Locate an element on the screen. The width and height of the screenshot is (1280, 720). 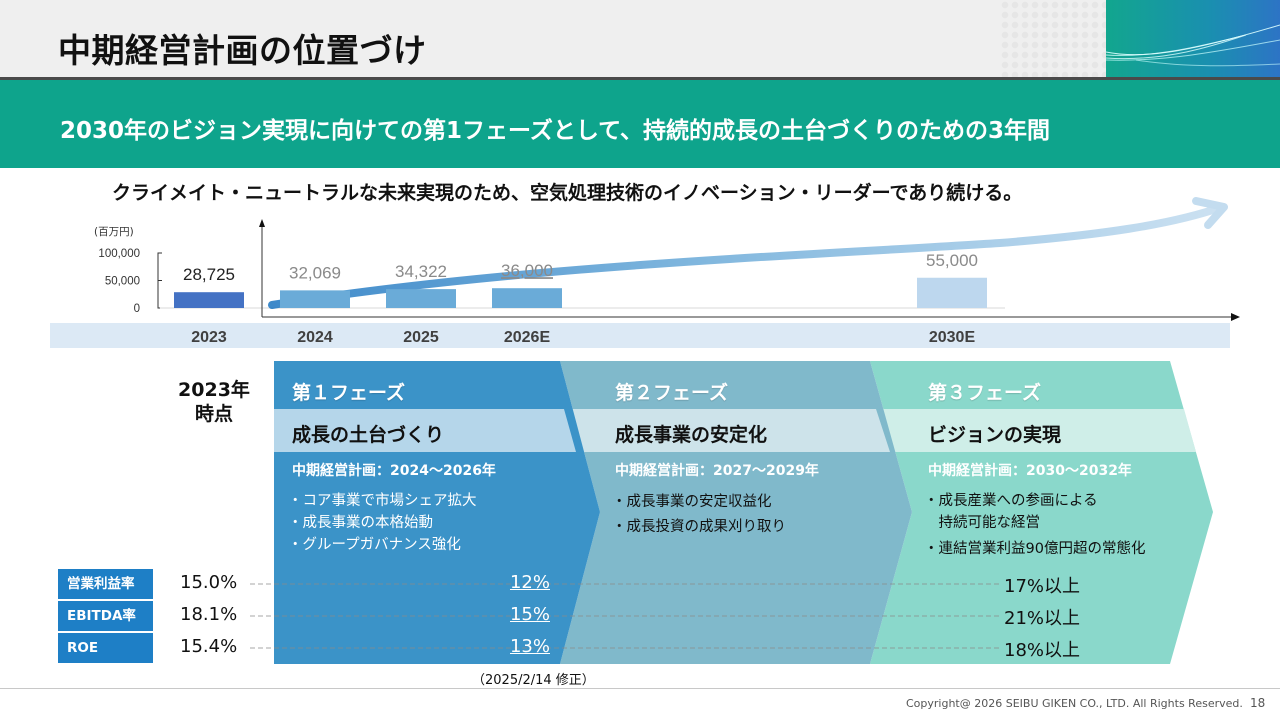
phase2-title: 第２フェーズ is located at coordinates (672, 393).